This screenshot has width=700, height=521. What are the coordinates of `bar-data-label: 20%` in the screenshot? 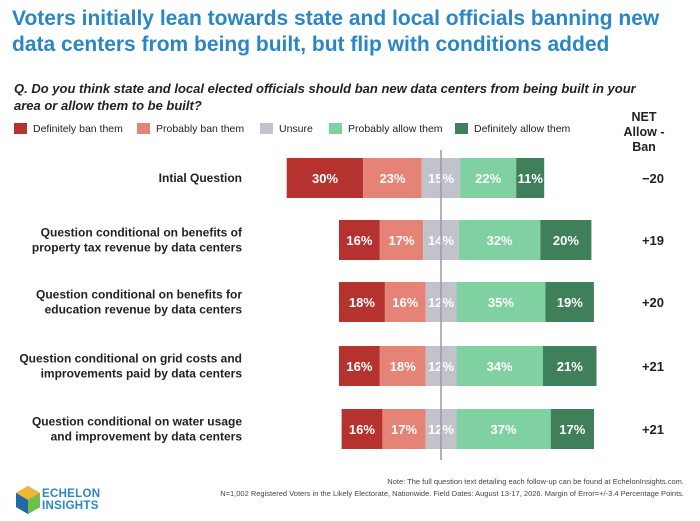 It's located at (566, 240).